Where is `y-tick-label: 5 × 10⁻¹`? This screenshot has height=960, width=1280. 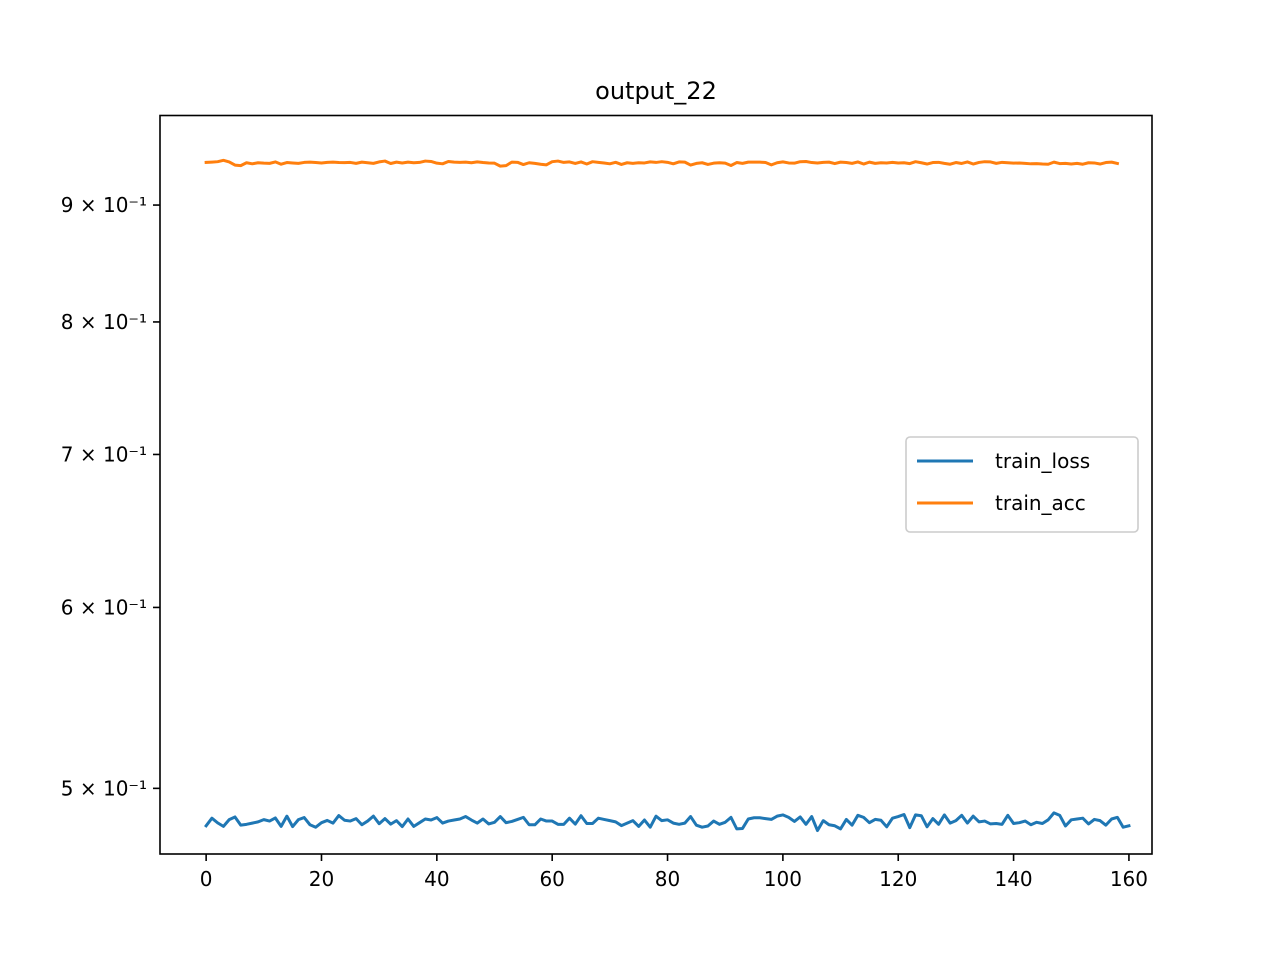 y-tick-label: 5 × 10⁻¹ is located at coordinates (104, 788).